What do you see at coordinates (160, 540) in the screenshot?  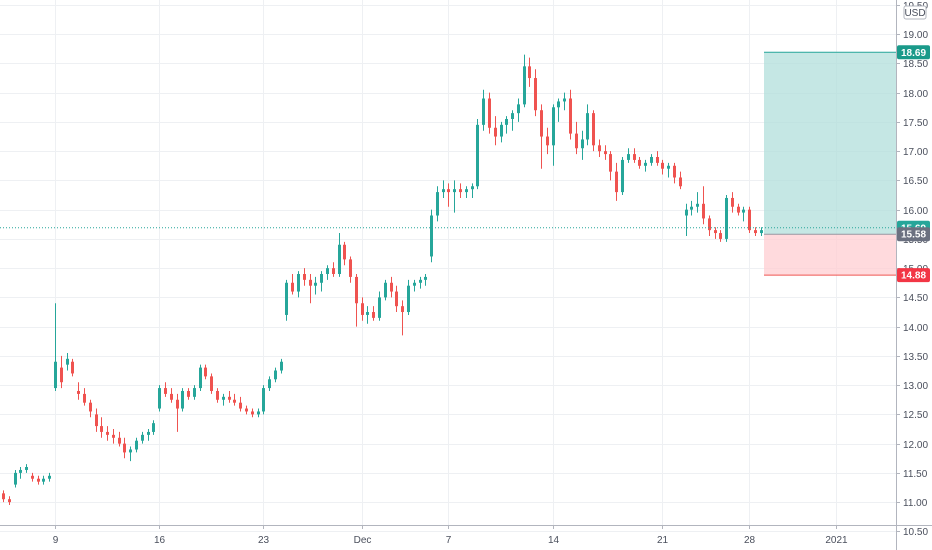 I see `time-tick-label: 16` at bounding box center [160, 540].